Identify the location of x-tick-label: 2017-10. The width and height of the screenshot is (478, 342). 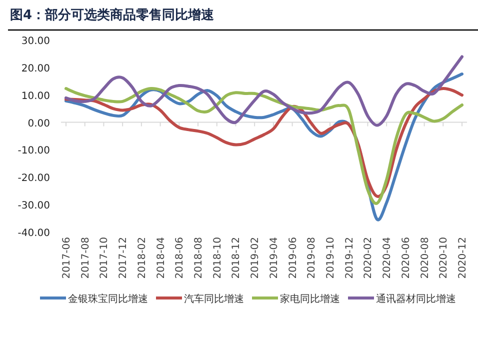
(104, 258).